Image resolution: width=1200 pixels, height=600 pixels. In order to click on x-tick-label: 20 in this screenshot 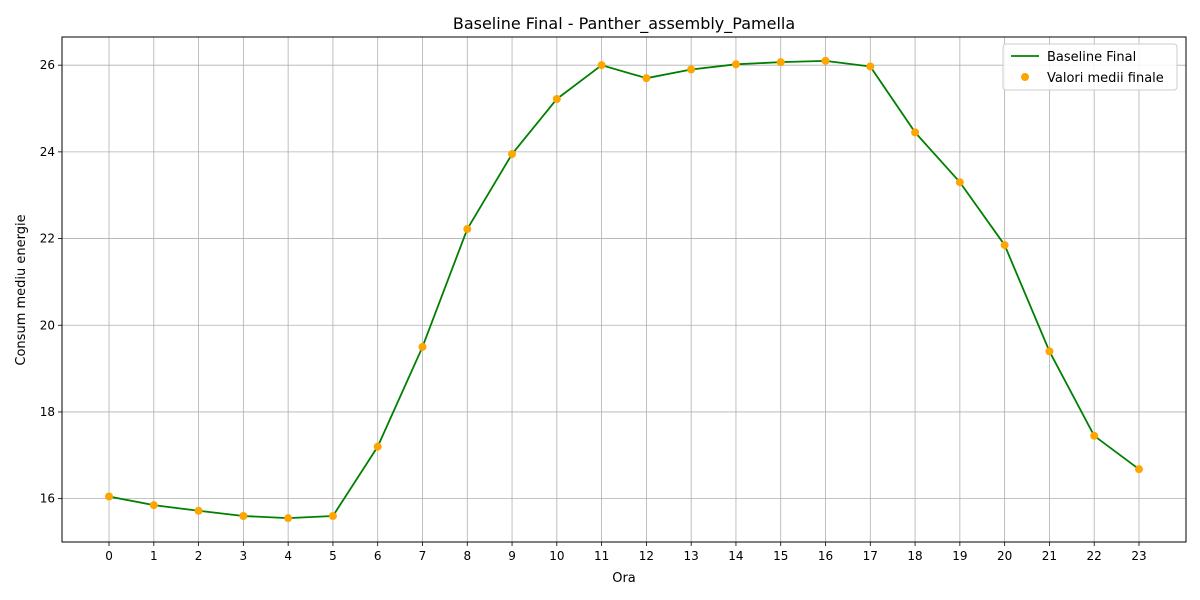, I will do `click(1004, 556)`.